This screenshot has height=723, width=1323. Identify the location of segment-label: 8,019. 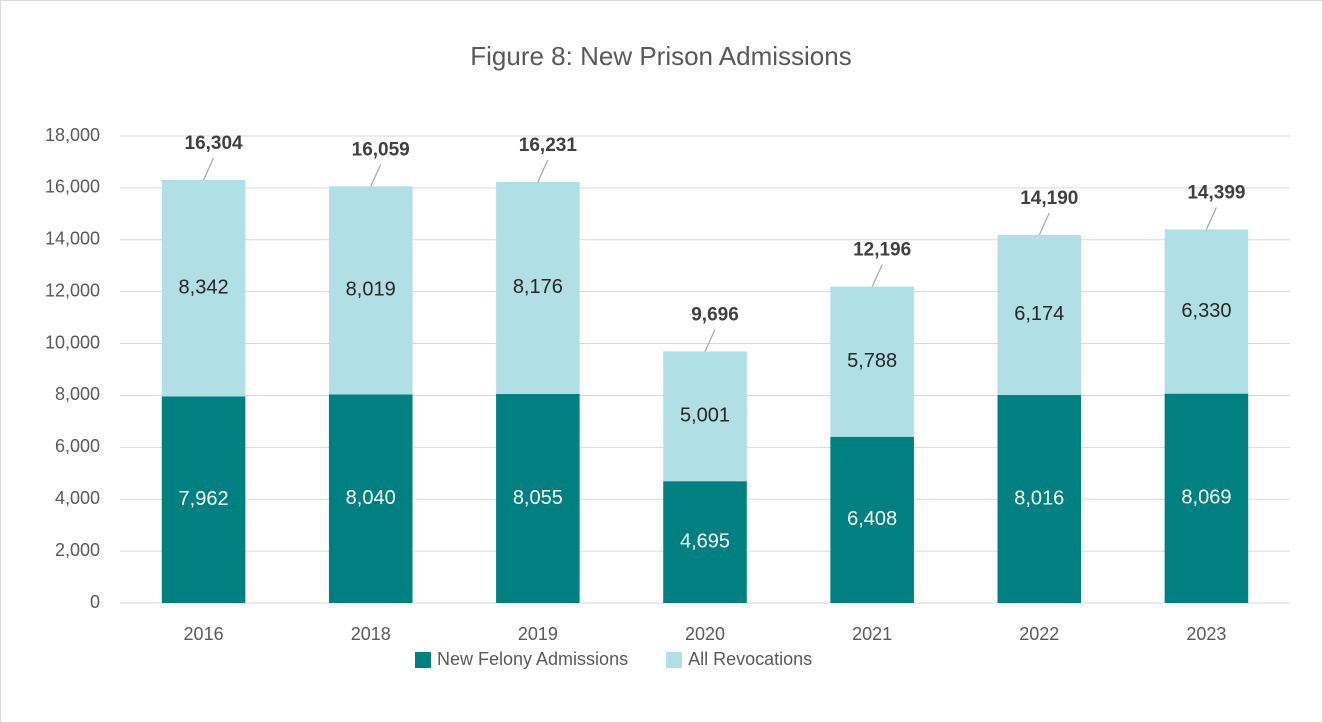
(371, 290).